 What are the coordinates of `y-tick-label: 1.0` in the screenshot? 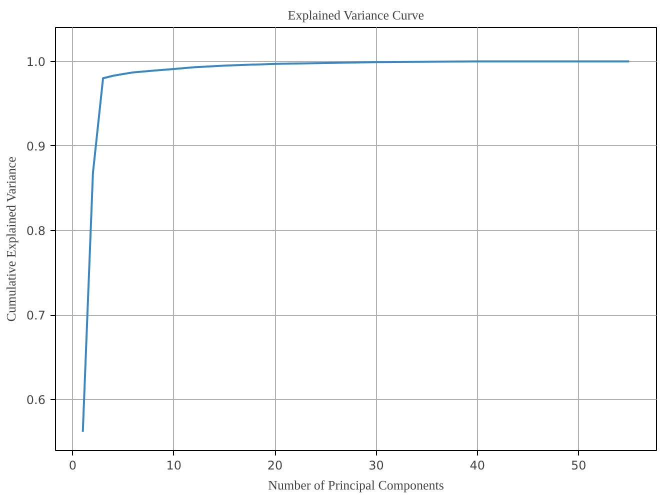 It's located at (36, 61).